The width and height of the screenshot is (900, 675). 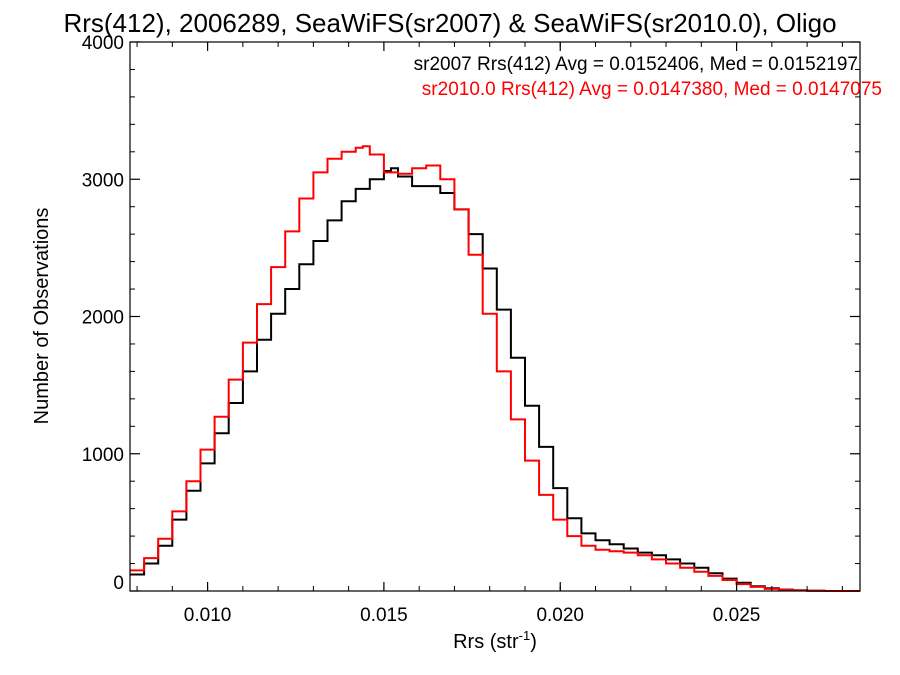 I want to click on x-tick-label: 0.010, so click(x=208, y=615).